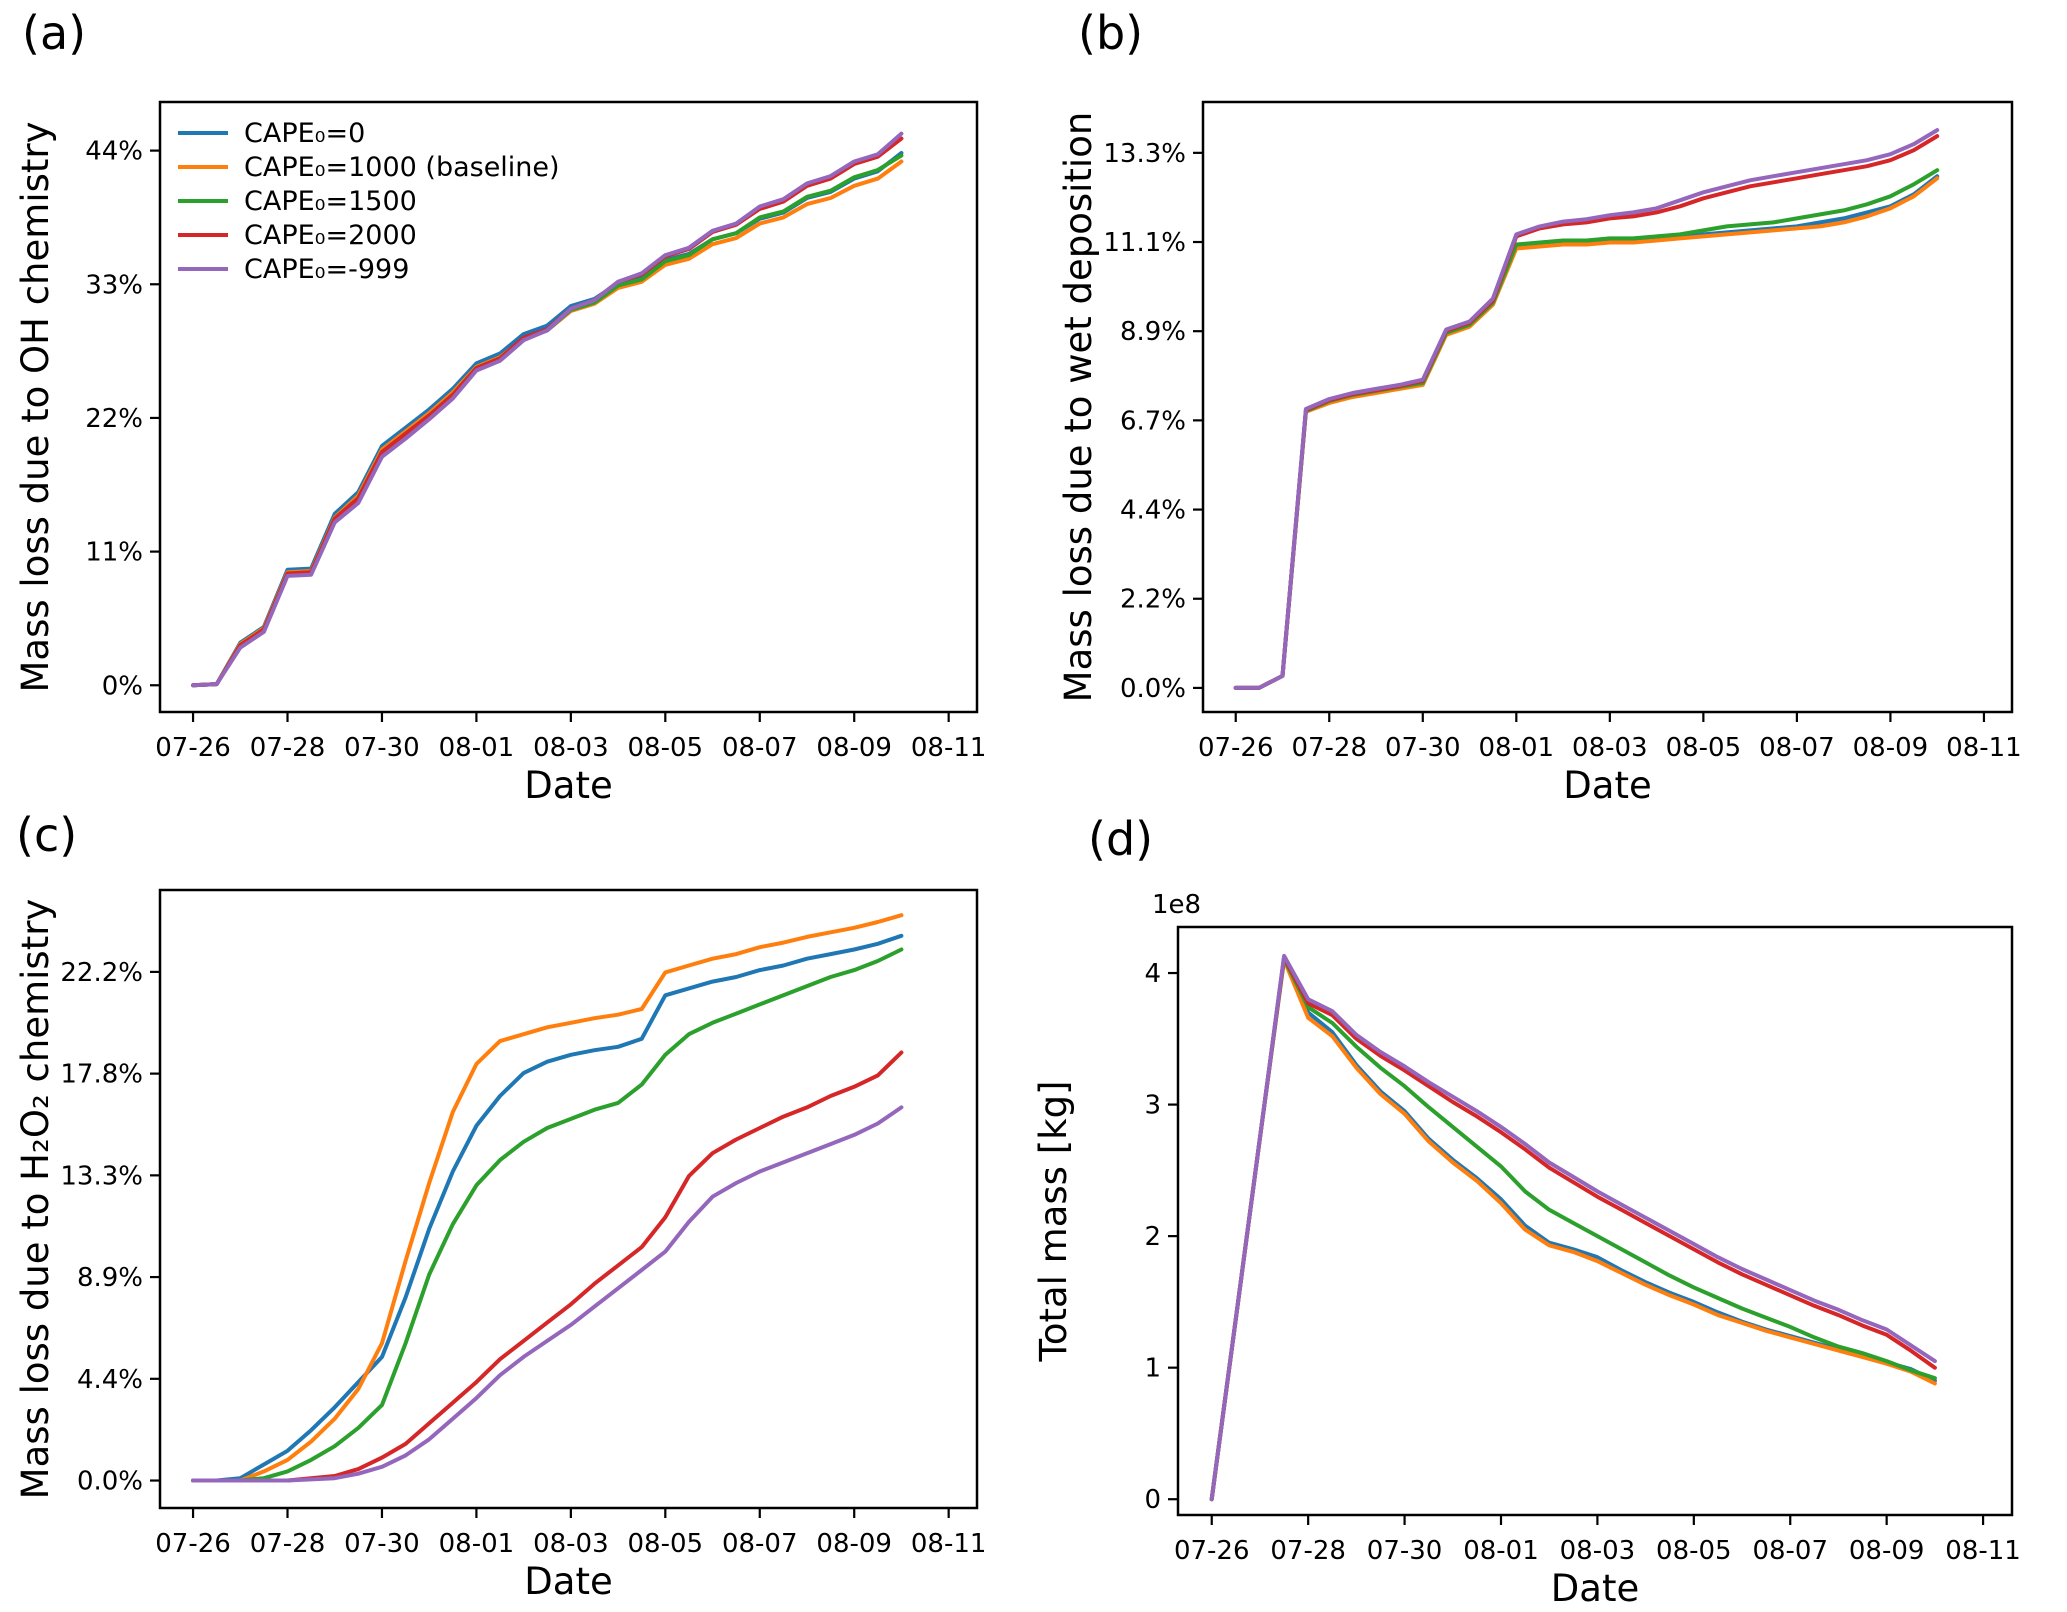 The height and width of the screenshot is (1612, 2067). What do you see at coordinates (35, 1199) in the screenshot?
I see `y-axis-label: Mass loss due to H₂O₂ chemistry` at bounding box center [35, 1199].